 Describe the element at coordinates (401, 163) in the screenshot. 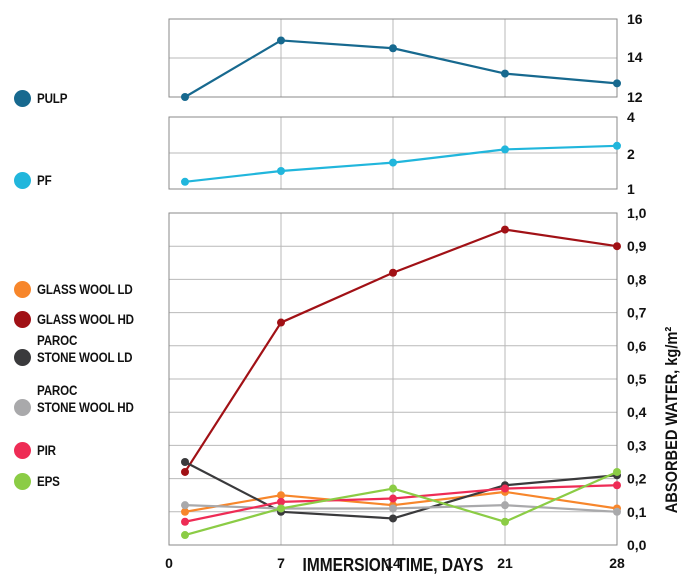

I see `series-line-pf` at that location.